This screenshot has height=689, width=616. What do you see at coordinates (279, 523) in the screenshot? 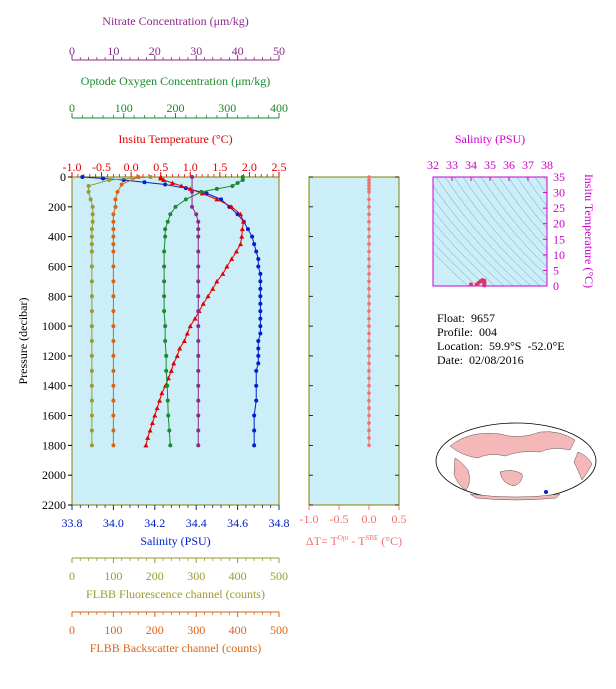
I see `salinity-tick-label: 34.8` at bounding box center [279, 523].